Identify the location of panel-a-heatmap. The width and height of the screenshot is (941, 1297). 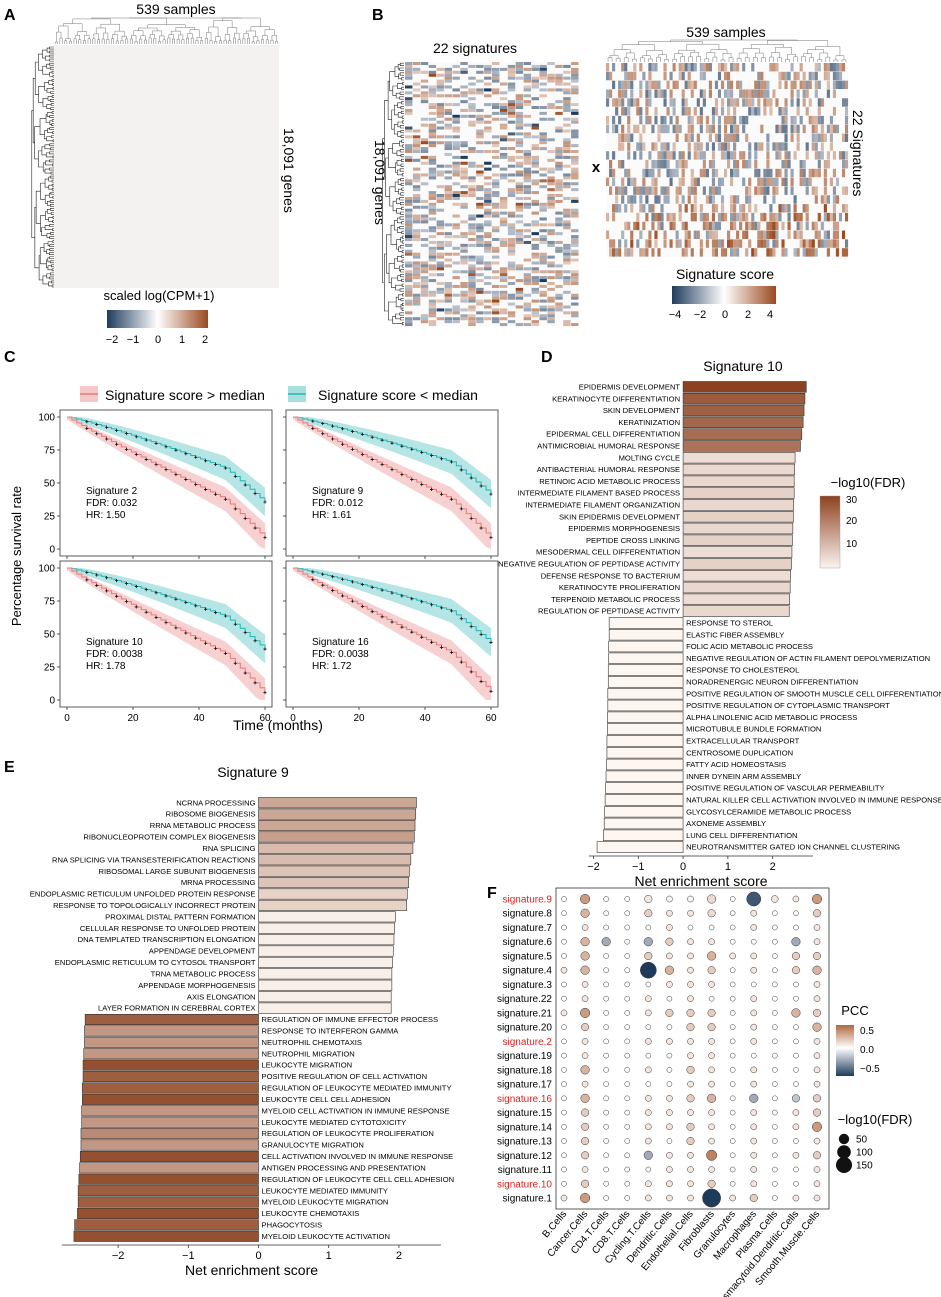
(166, 166).